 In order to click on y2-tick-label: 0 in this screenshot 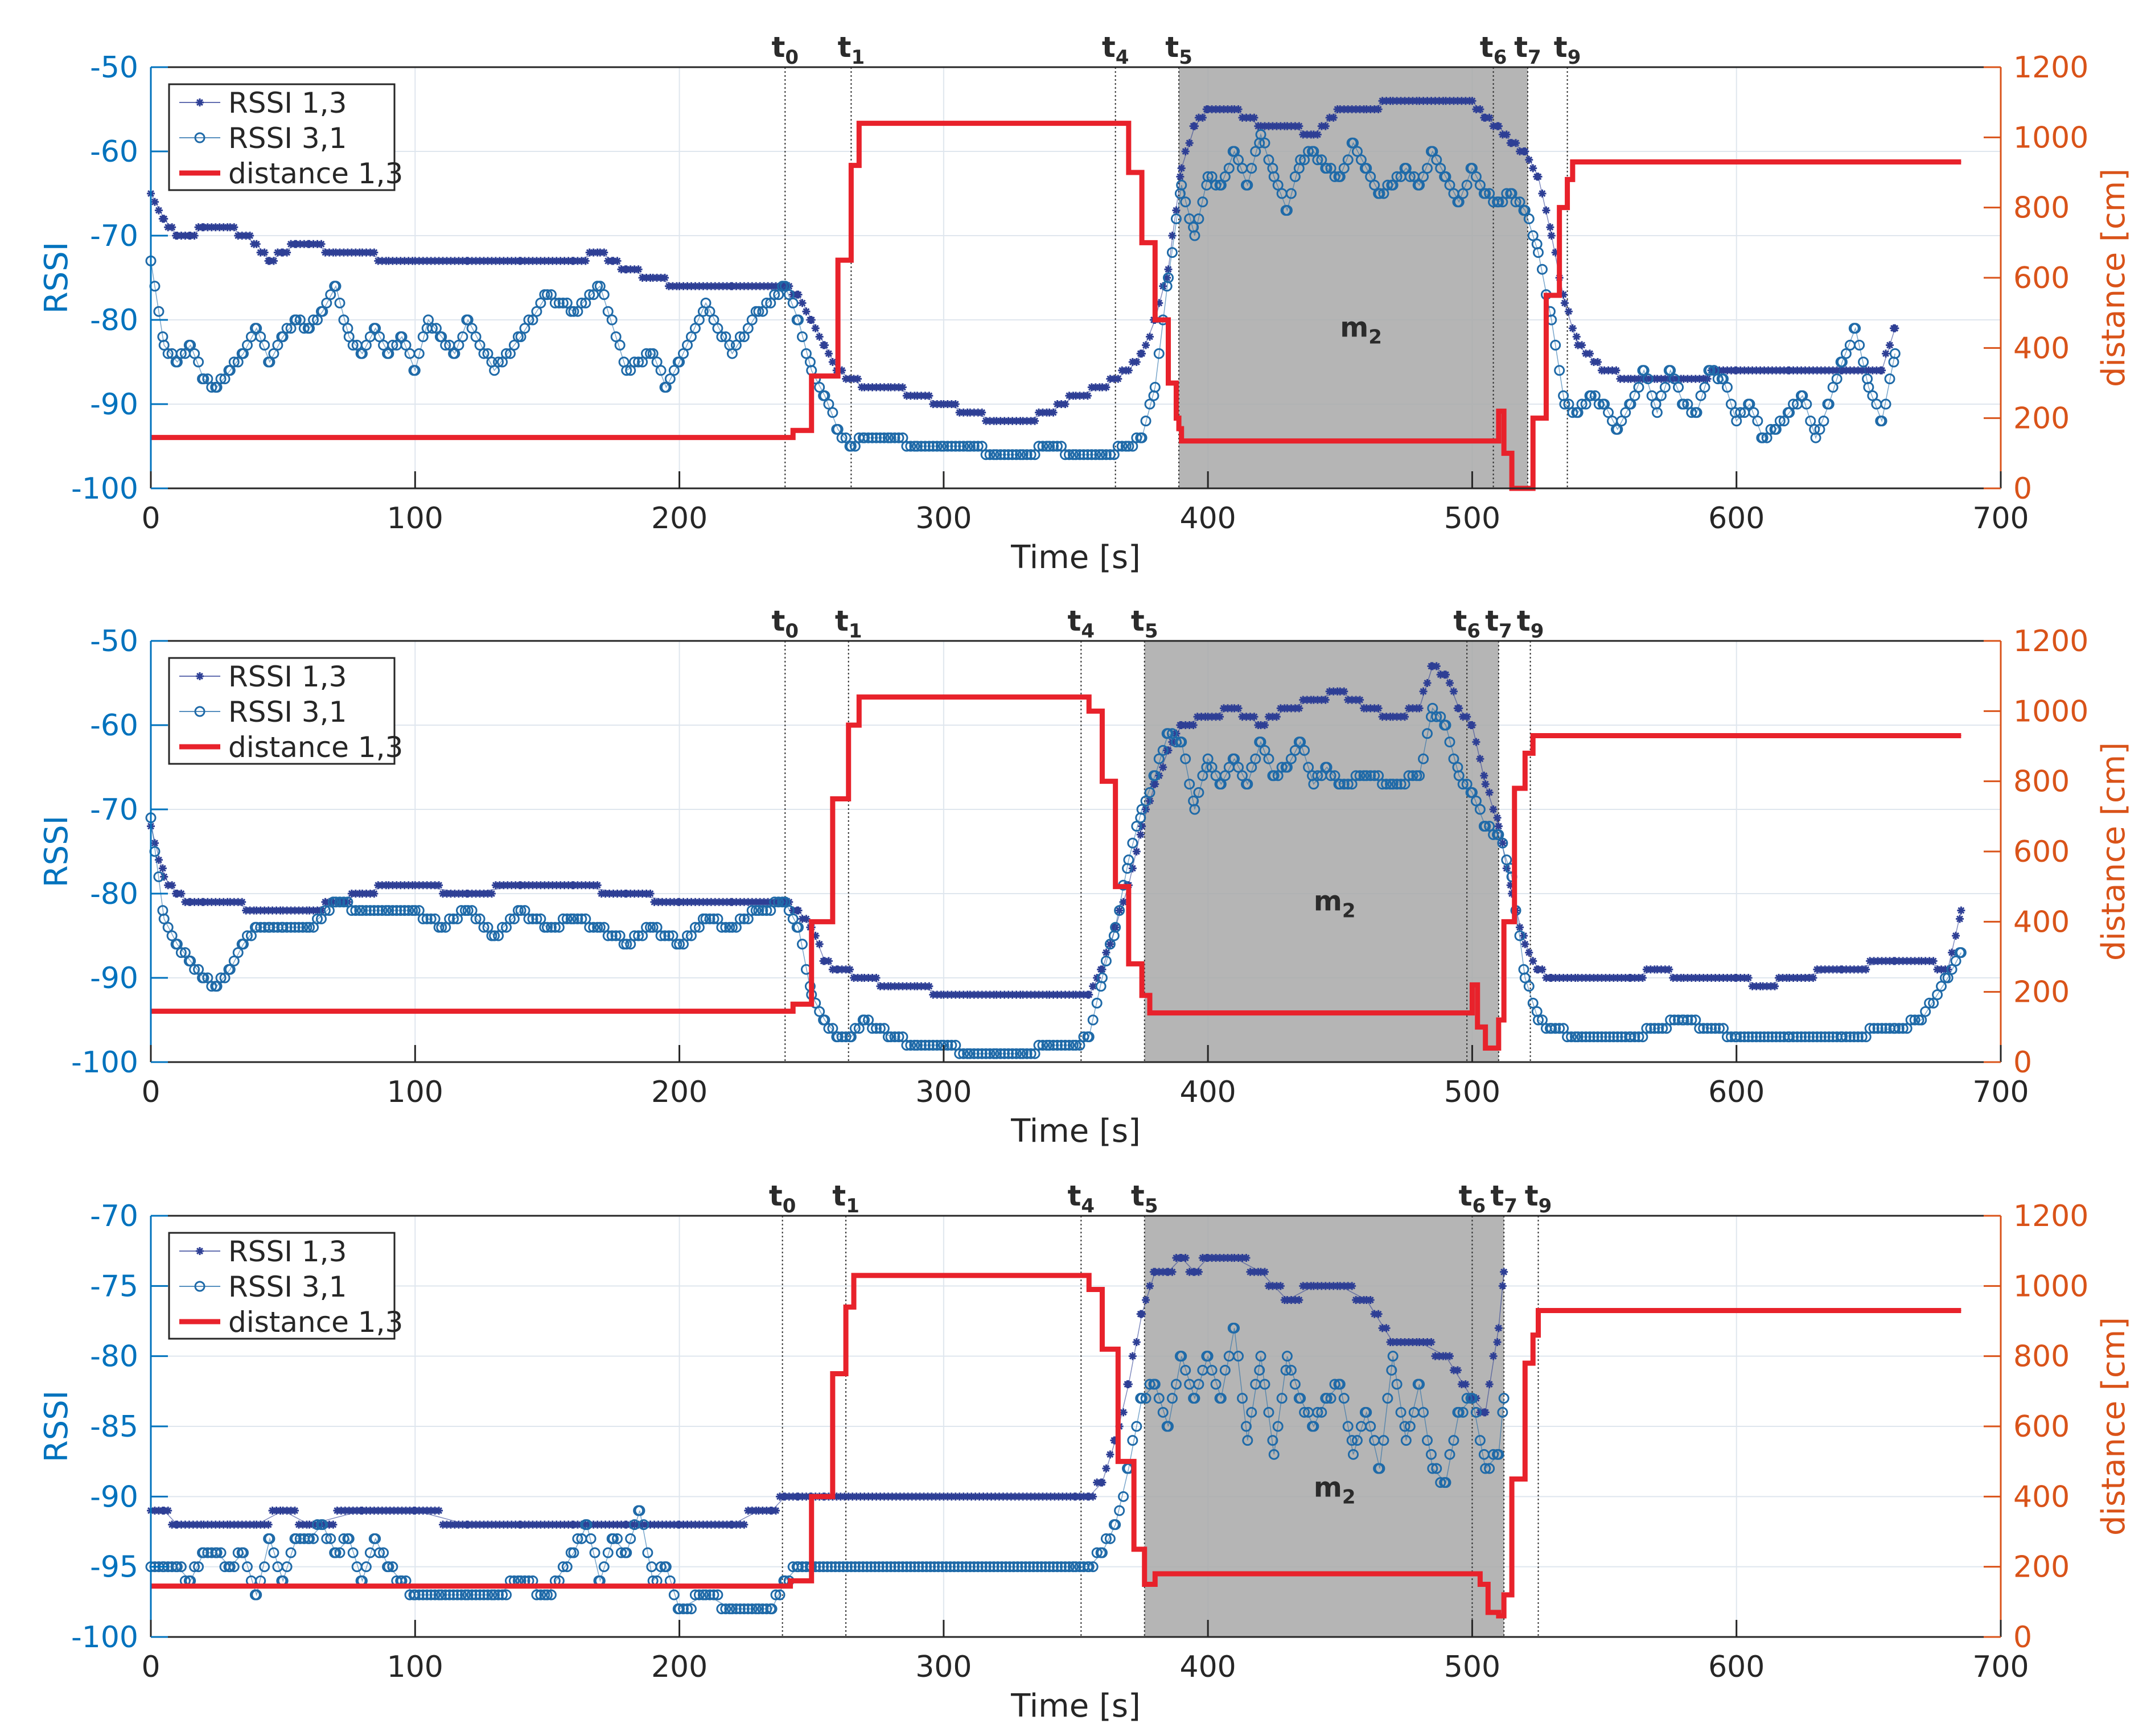, I will do `click(2022, 1063)`.